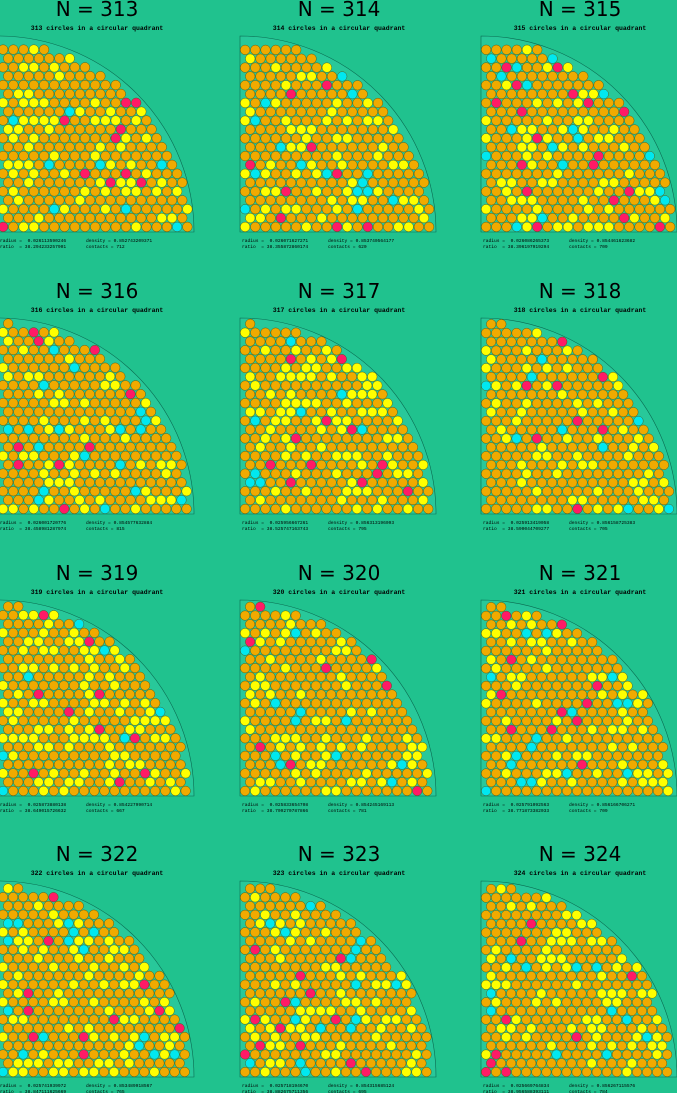 This screenshot has height=1093, width=677. I want to click on density: density = 0.856158725383, so click(602, 523).